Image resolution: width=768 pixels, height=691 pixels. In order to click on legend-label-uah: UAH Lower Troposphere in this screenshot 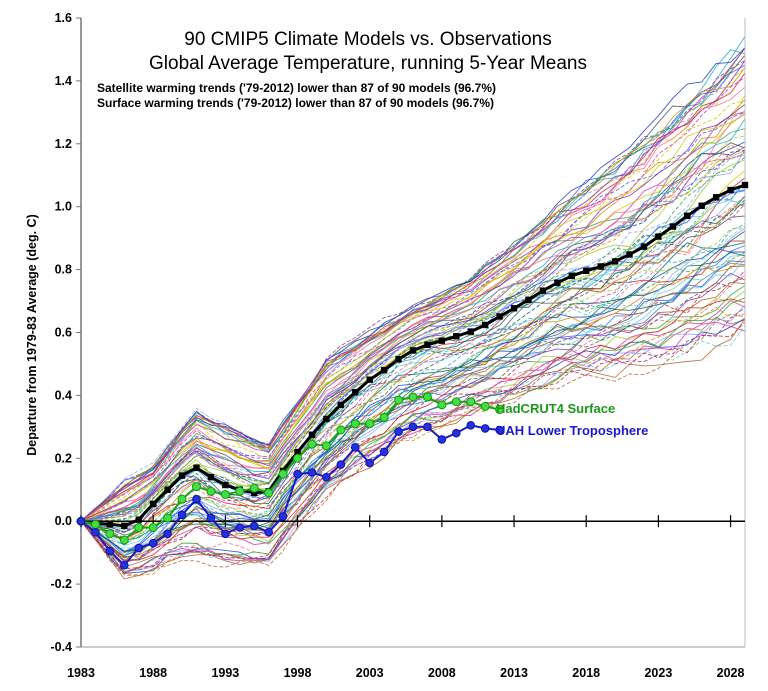, I will do `click(572, 430)`.